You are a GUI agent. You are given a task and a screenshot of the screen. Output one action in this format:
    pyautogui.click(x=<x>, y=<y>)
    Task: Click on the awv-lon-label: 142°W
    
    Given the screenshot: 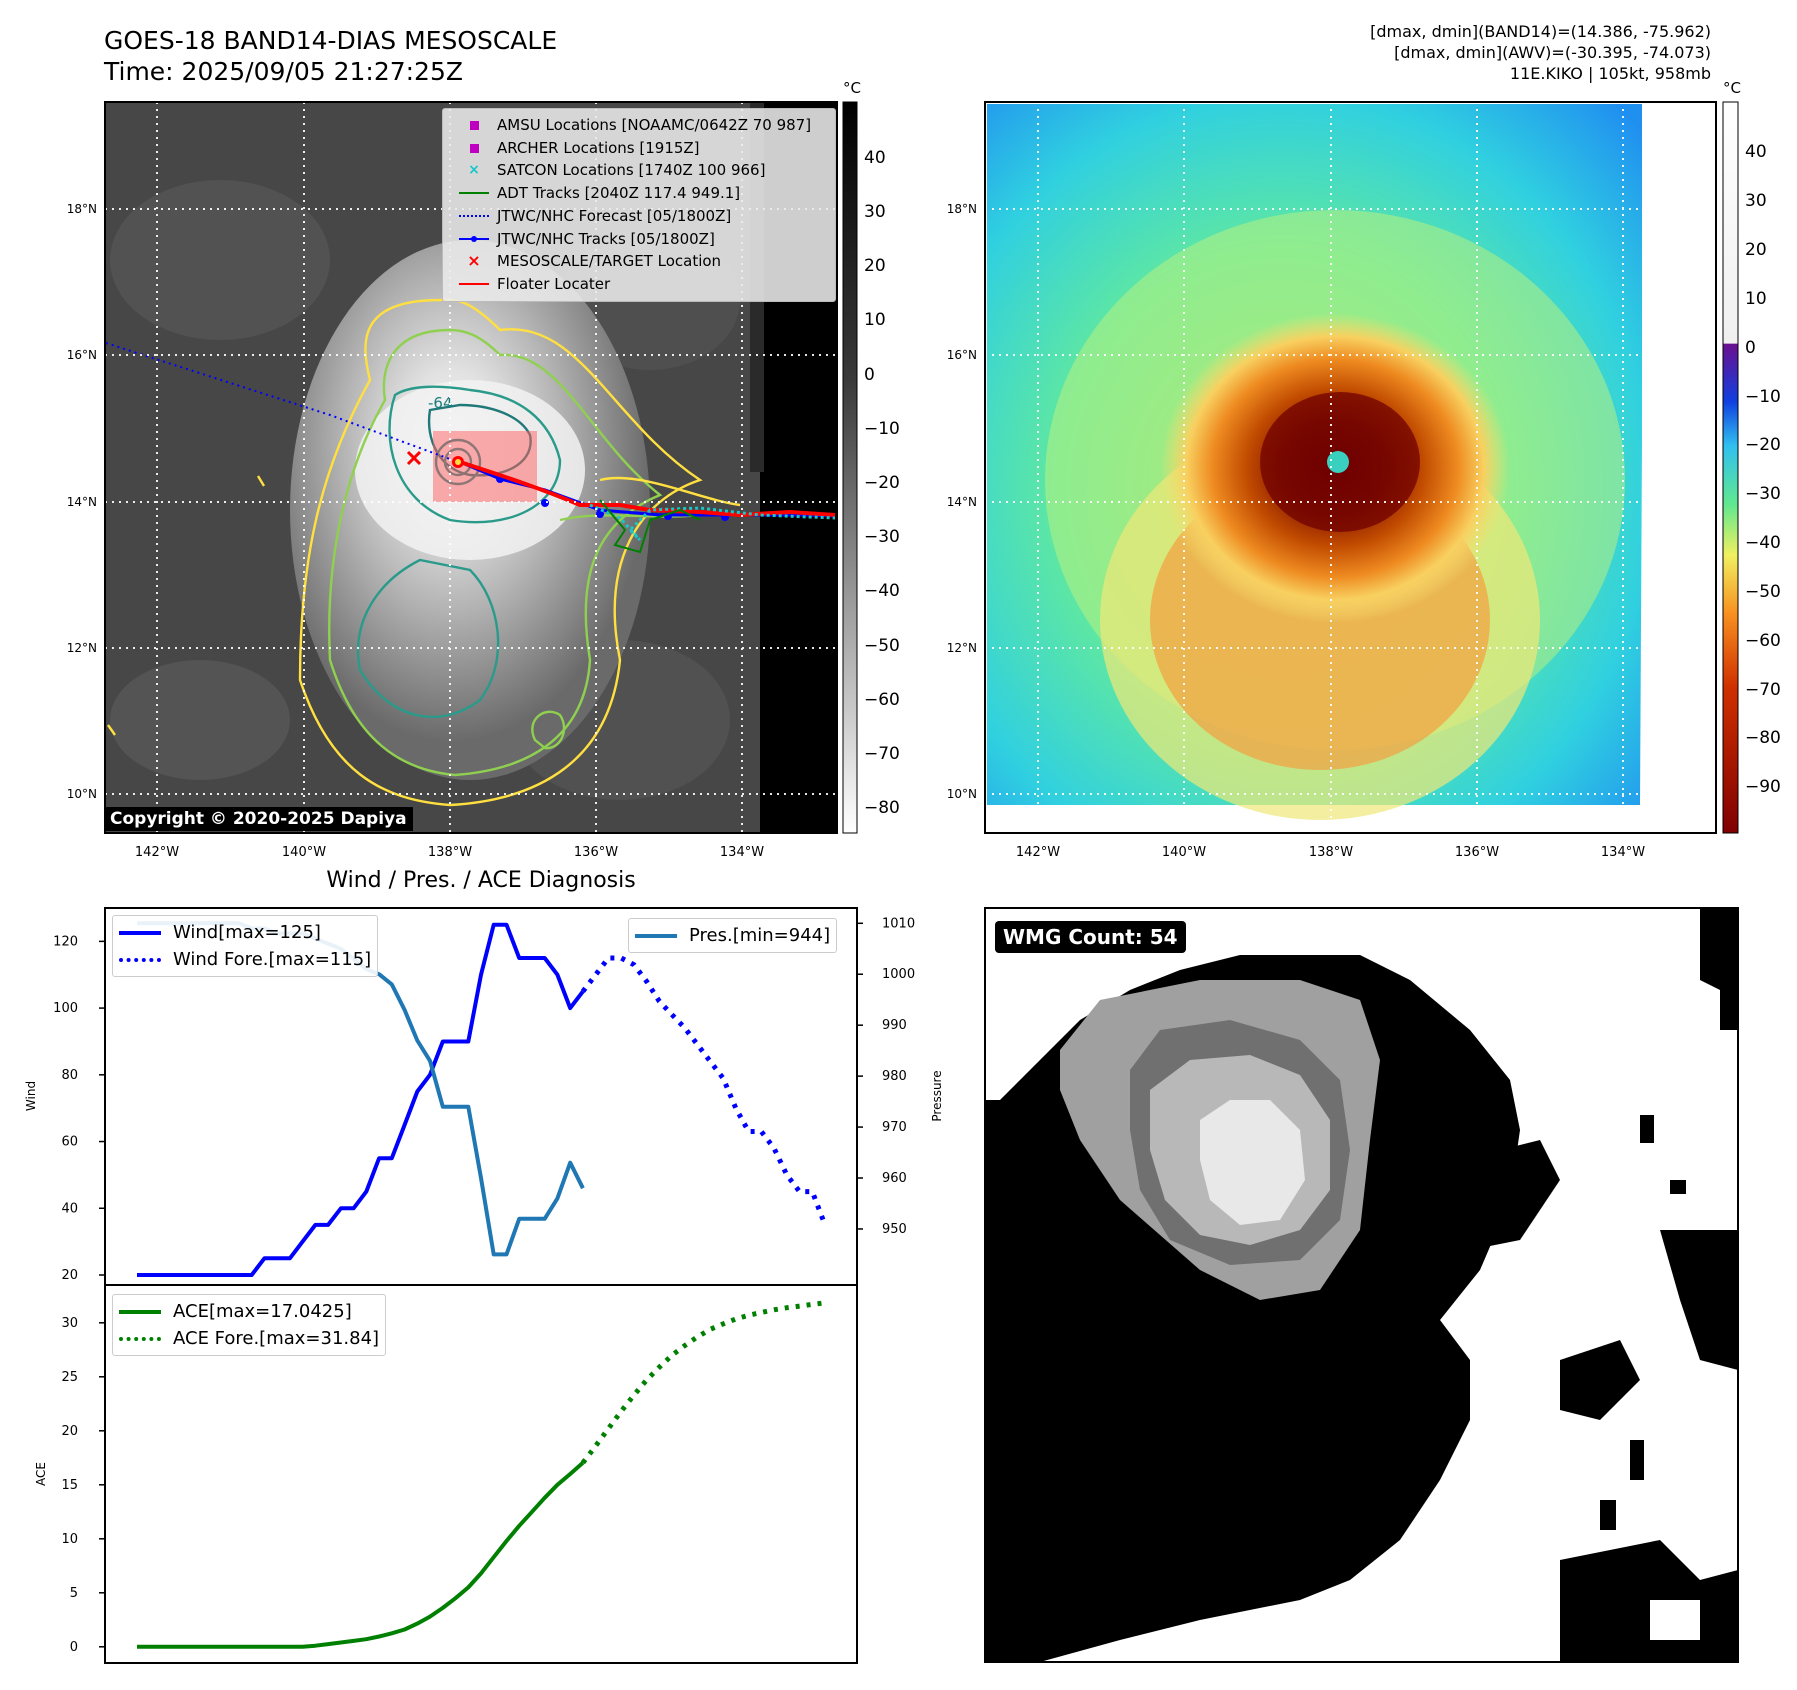 What is the action you would take?
    pyautogui.click(x=1038, y=852)
    